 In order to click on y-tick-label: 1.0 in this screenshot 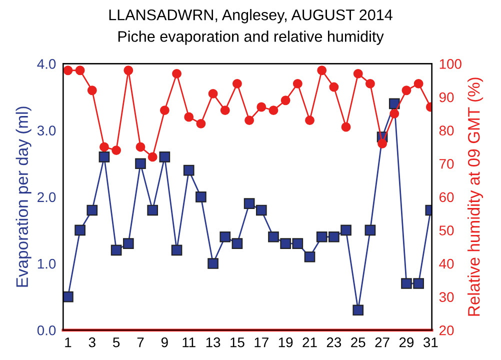, I will do `click(47, 263)`.